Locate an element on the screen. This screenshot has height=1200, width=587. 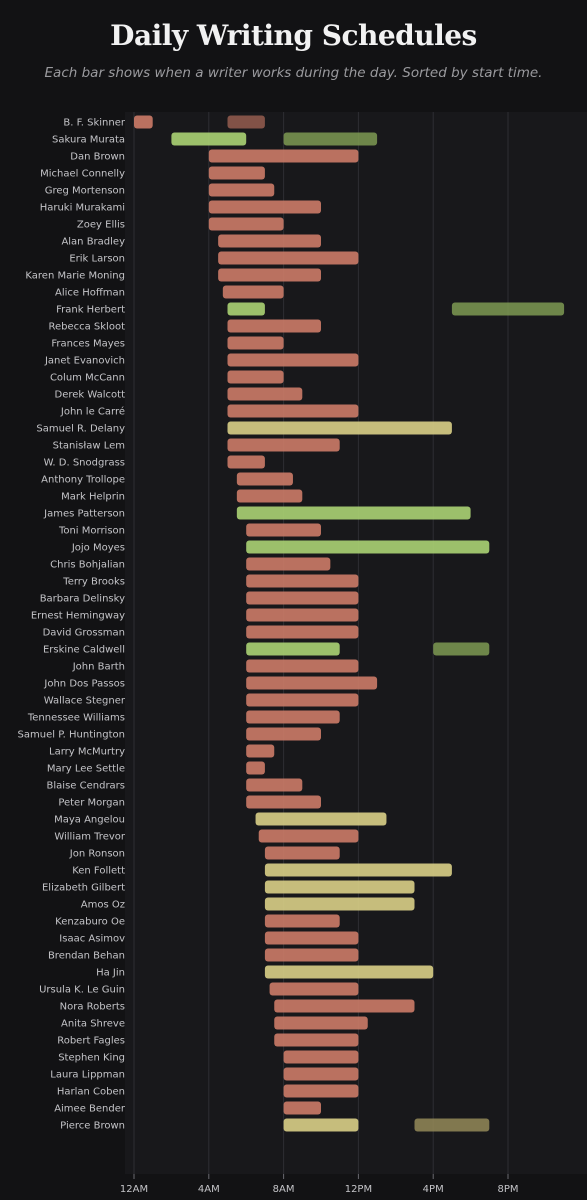
writer-name-label: David Grossman is located at coordinates (84, 633).